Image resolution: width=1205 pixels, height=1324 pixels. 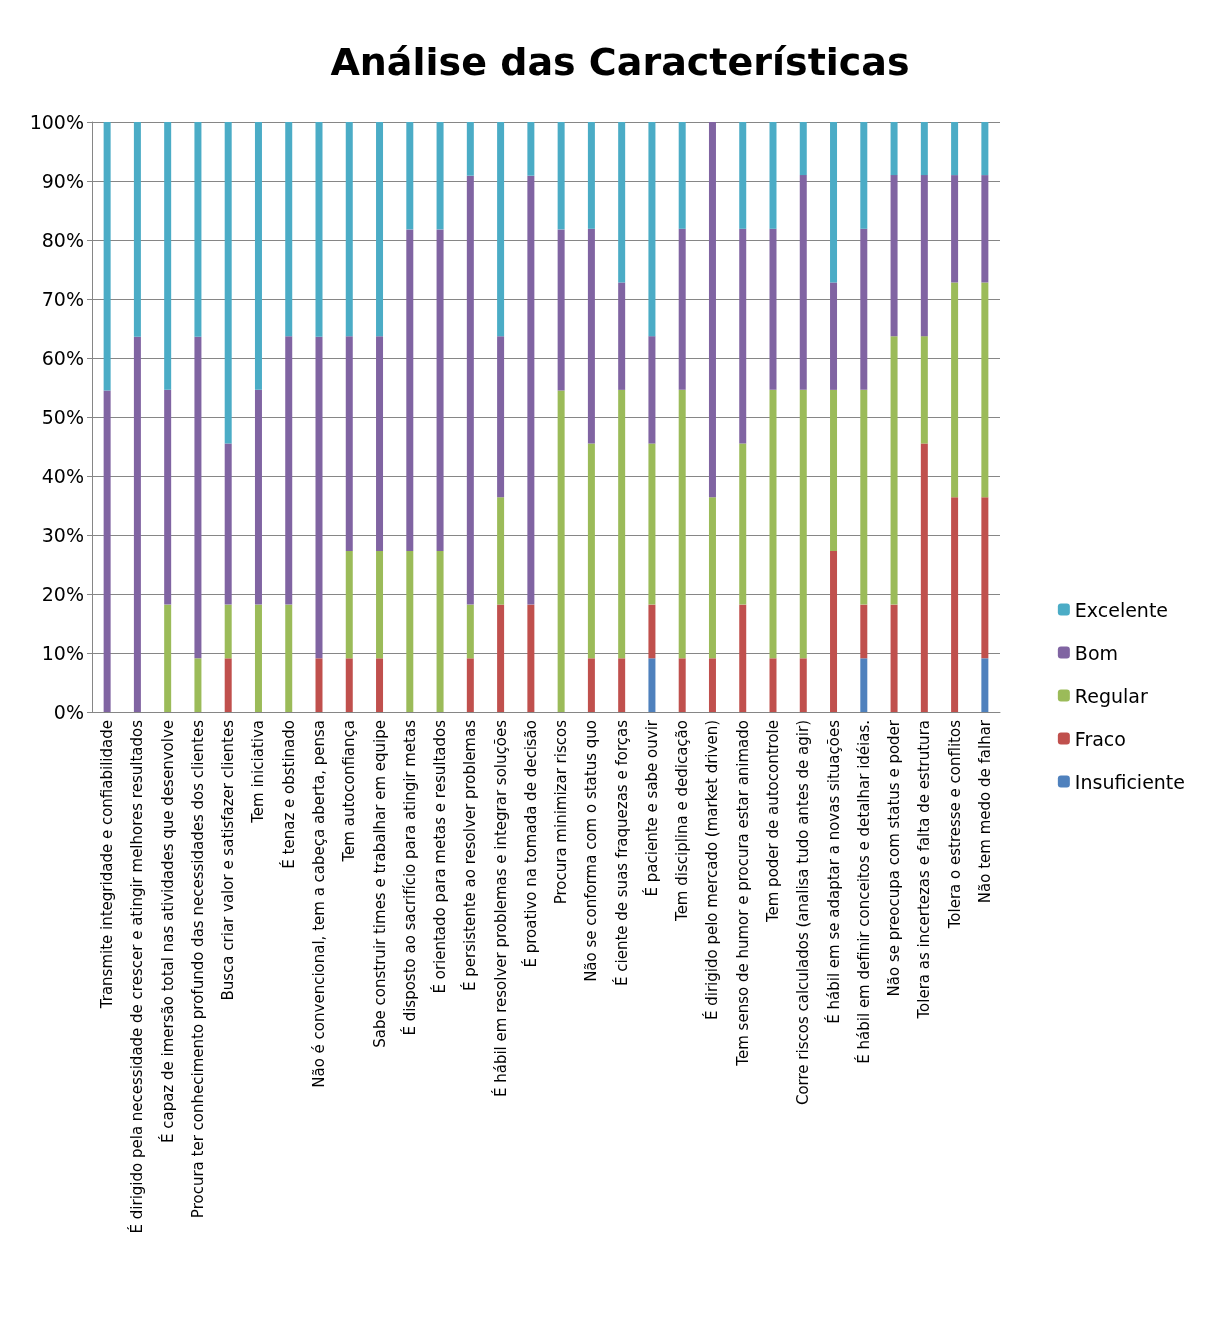 I want to click on x-tick-label: Sabe construir times e trabalhar em equipe, so click(x=379, y=884).